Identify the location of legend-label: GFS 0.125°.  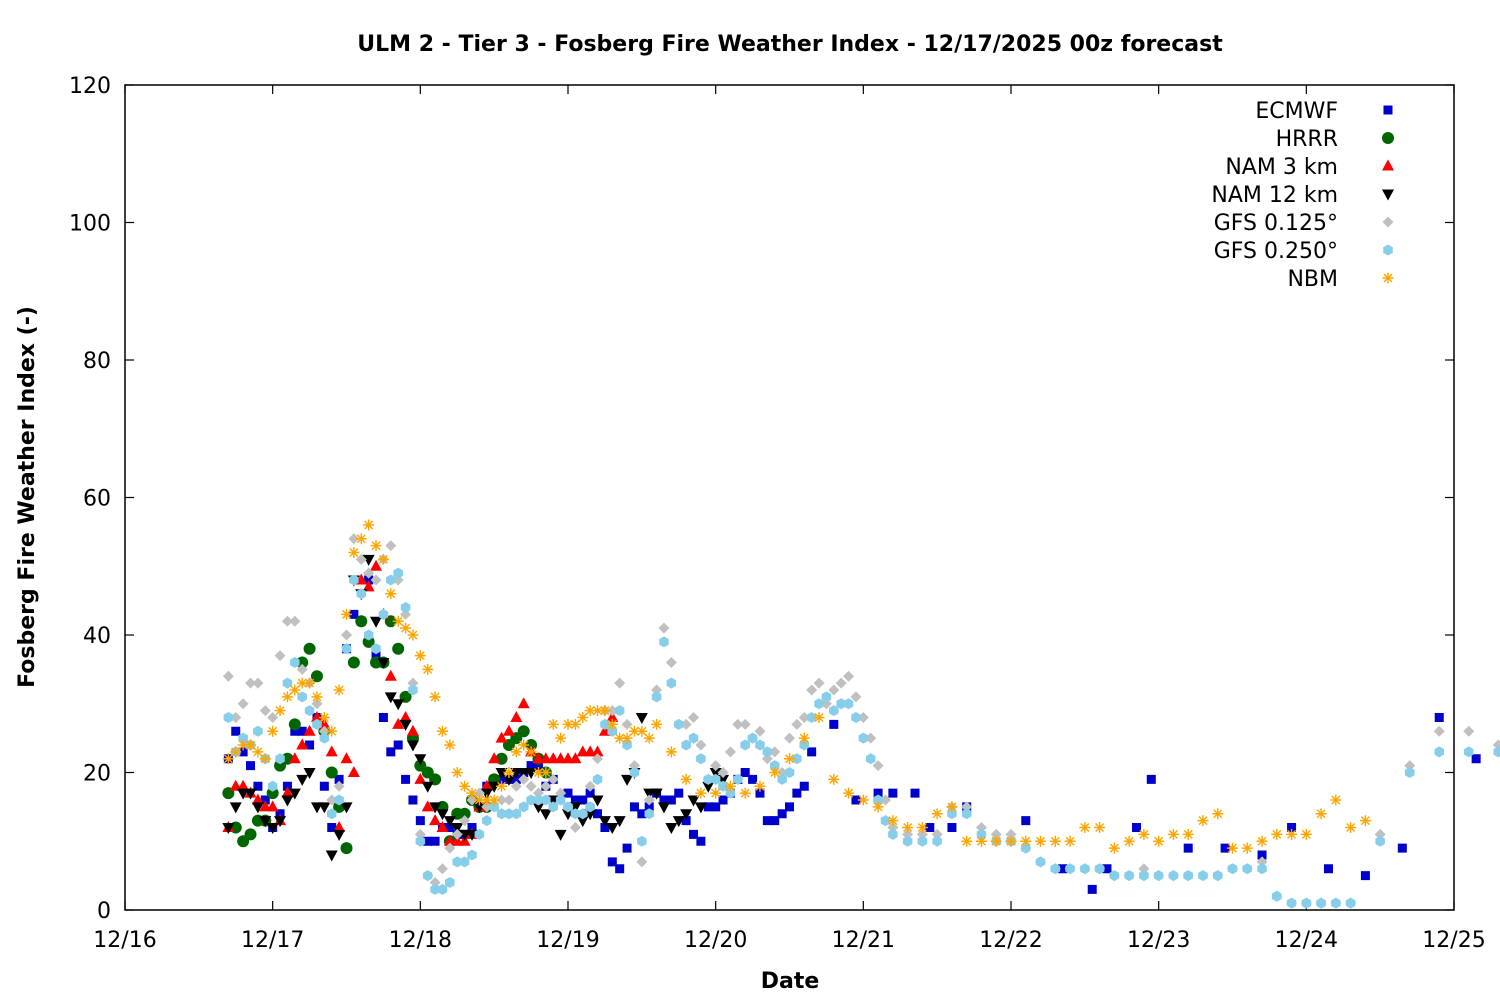
(1276, 223).